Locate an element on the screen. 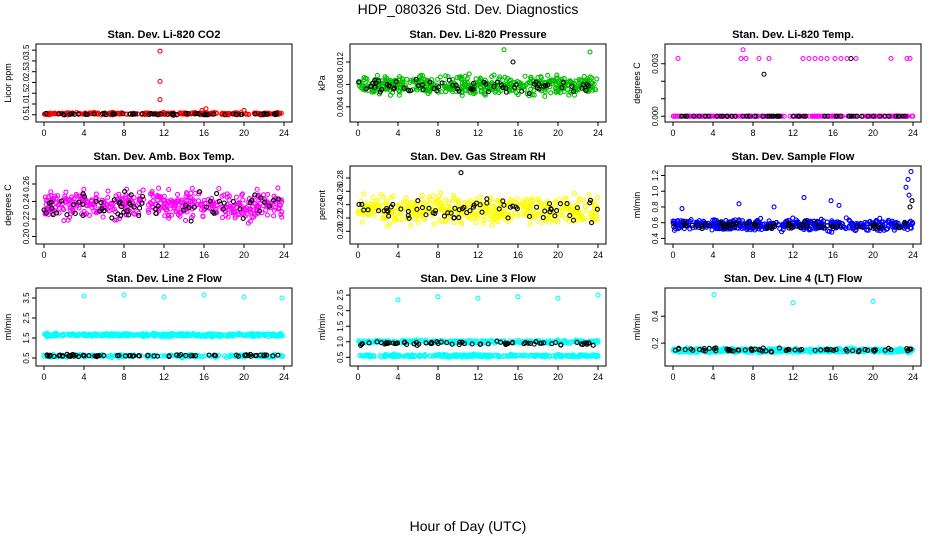 The image size is (936, 540). x-tick-label: 0 is located at coordinates (357, 377).